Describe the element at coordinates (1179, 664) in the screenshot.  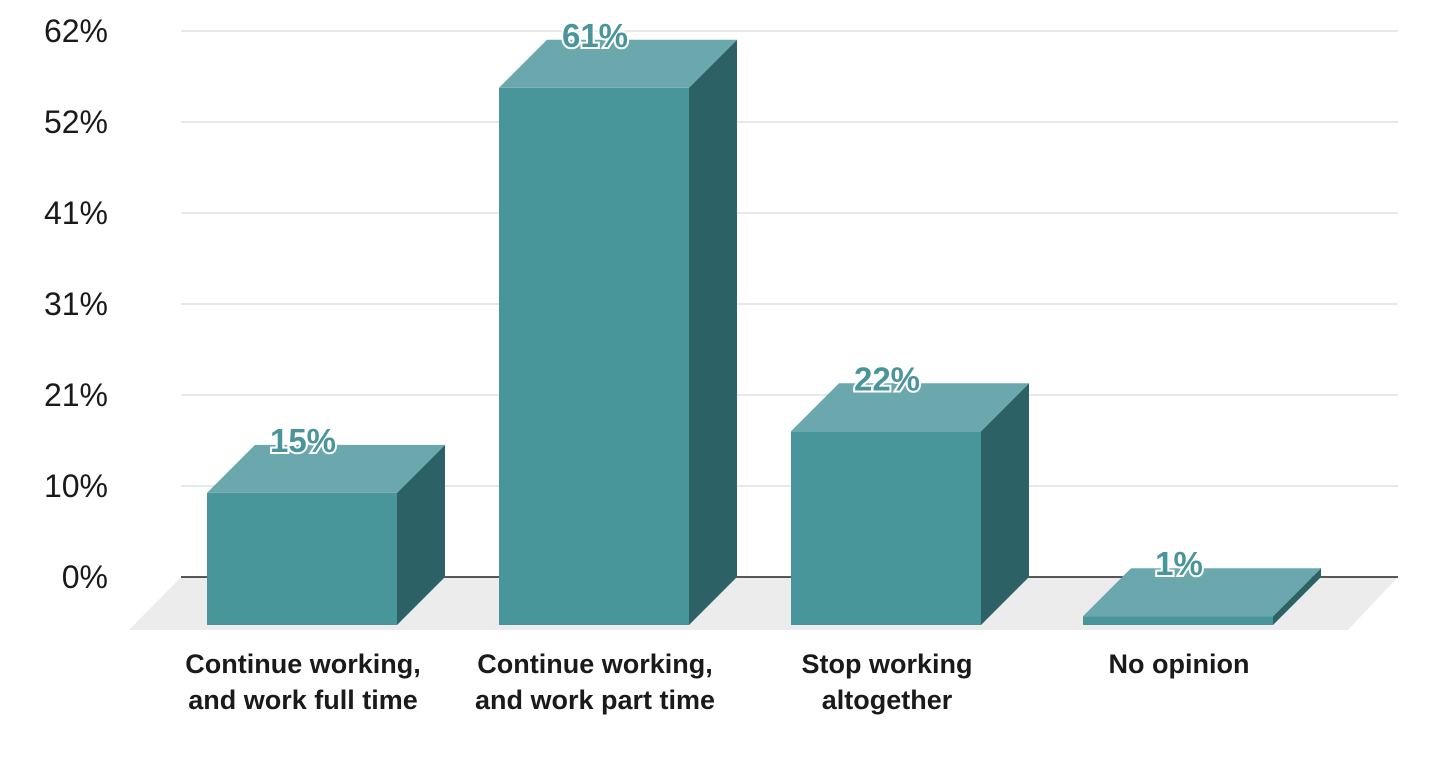
I see `category-label: No opinion` at that location.